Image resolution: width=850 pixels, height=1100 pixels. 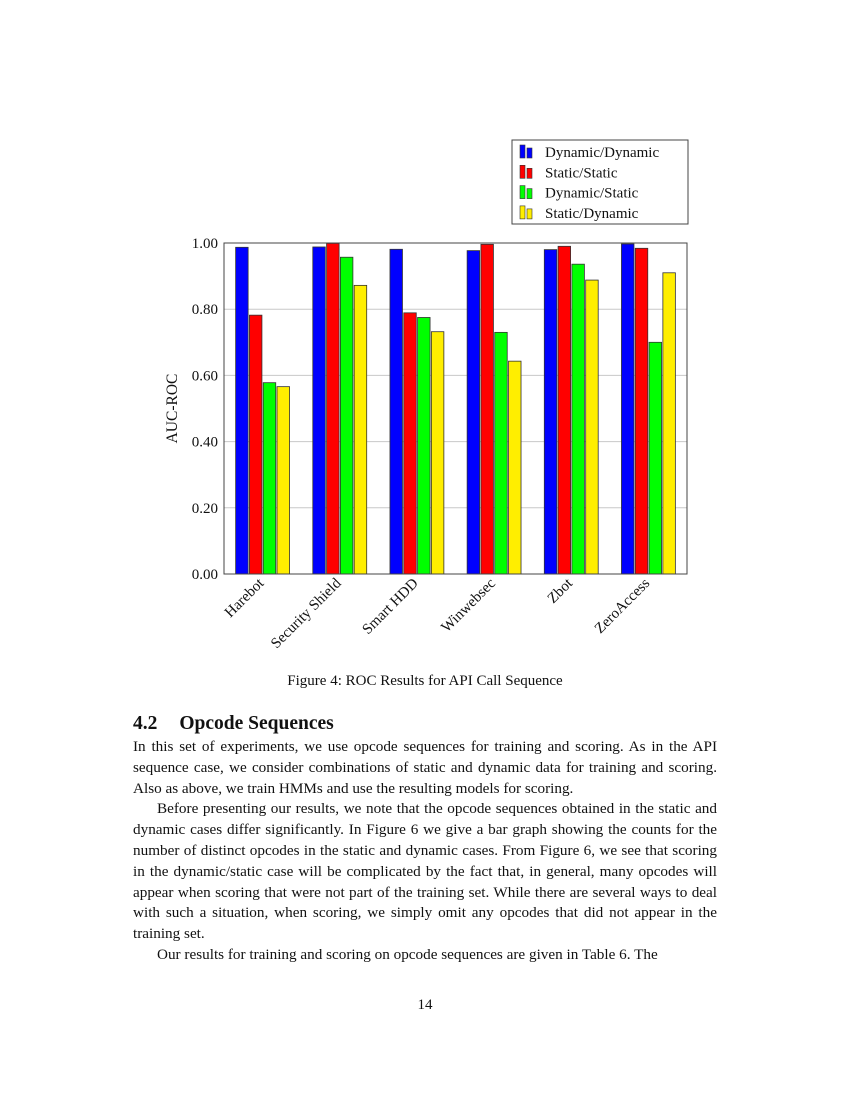 I want to click on x-tick-label: Harebot, so click(x=245, y=598).